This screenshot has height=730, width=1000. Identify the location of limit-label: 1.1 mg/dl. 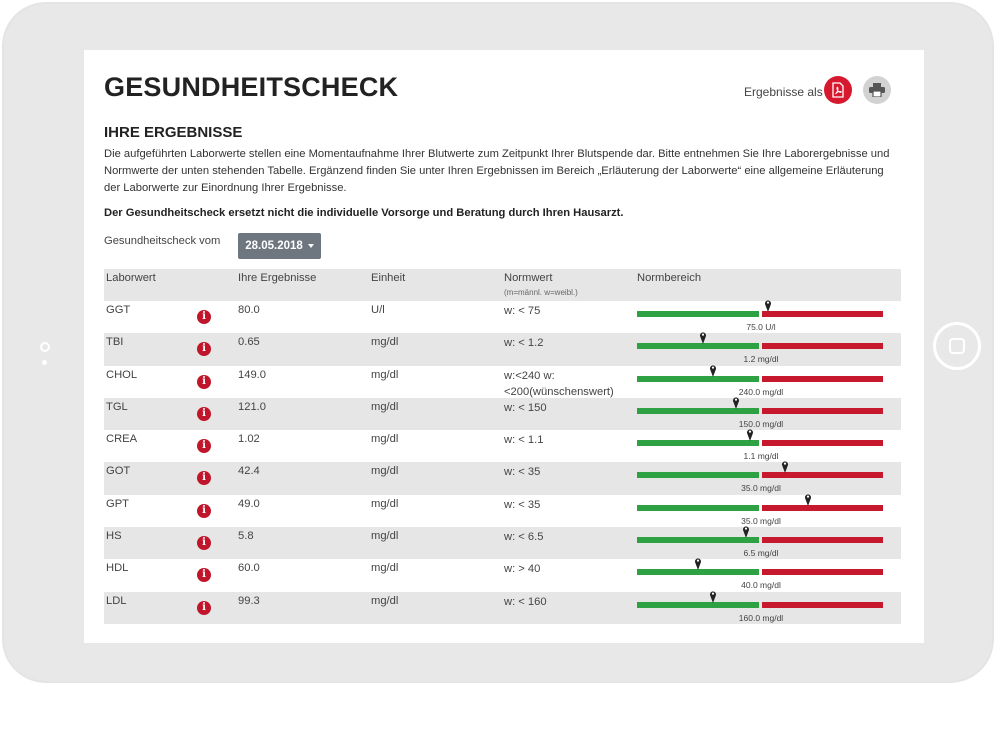
(761, 456).